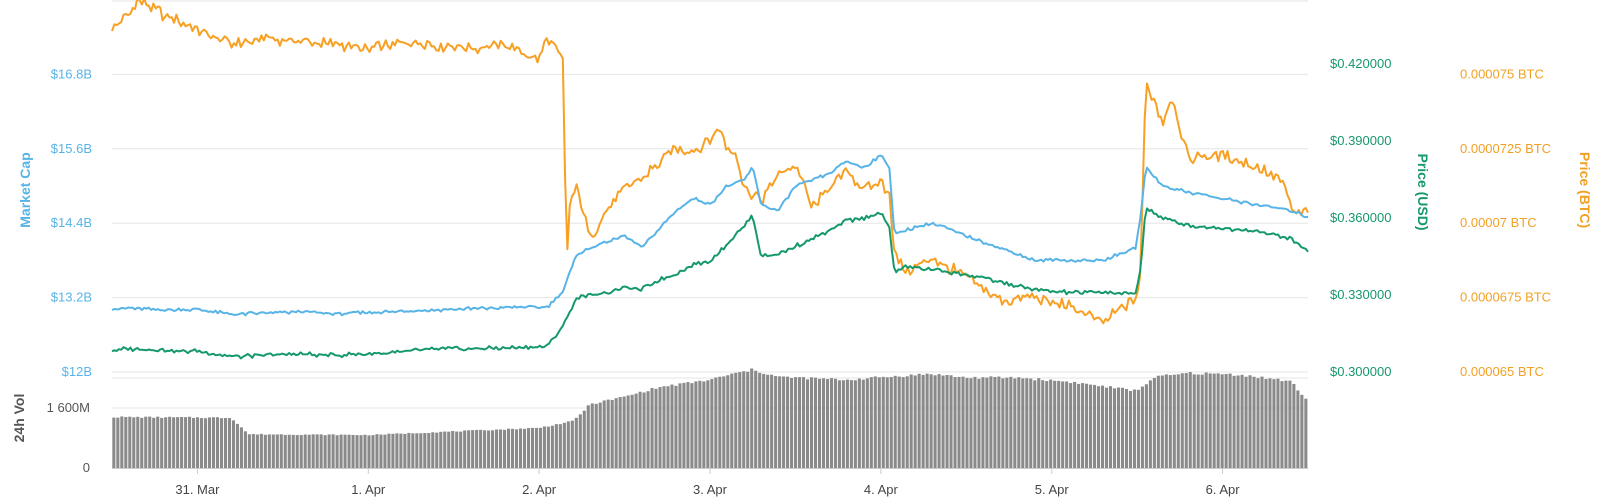 The image size is (1600, 504). Describe the element at coordinates (71, 73) in the screenshot. I see `market-cap-tick-label: $16.8B` at that location.